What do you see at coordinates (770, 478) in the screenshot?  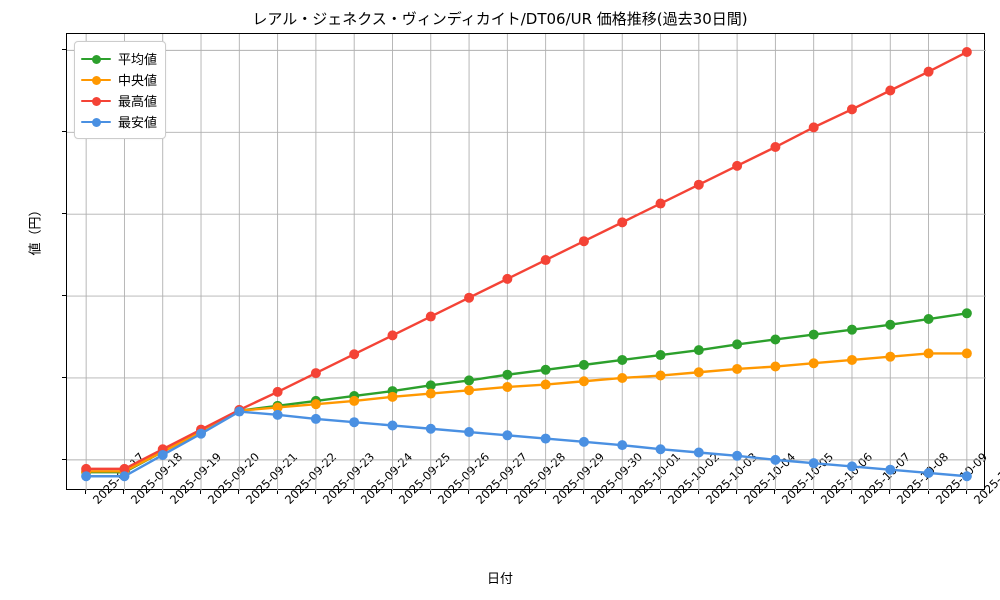 I see `x-tick-label: 2025-10-04` at bounding box center [770, 478].